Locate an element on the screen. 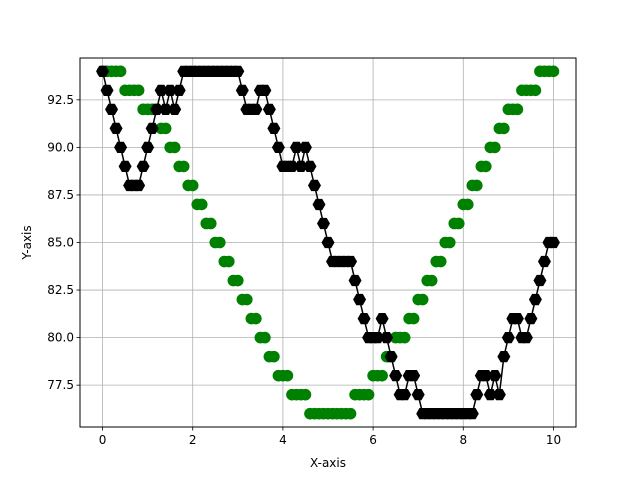  x-tick-label: 4 is located at coordinates (283, 440).